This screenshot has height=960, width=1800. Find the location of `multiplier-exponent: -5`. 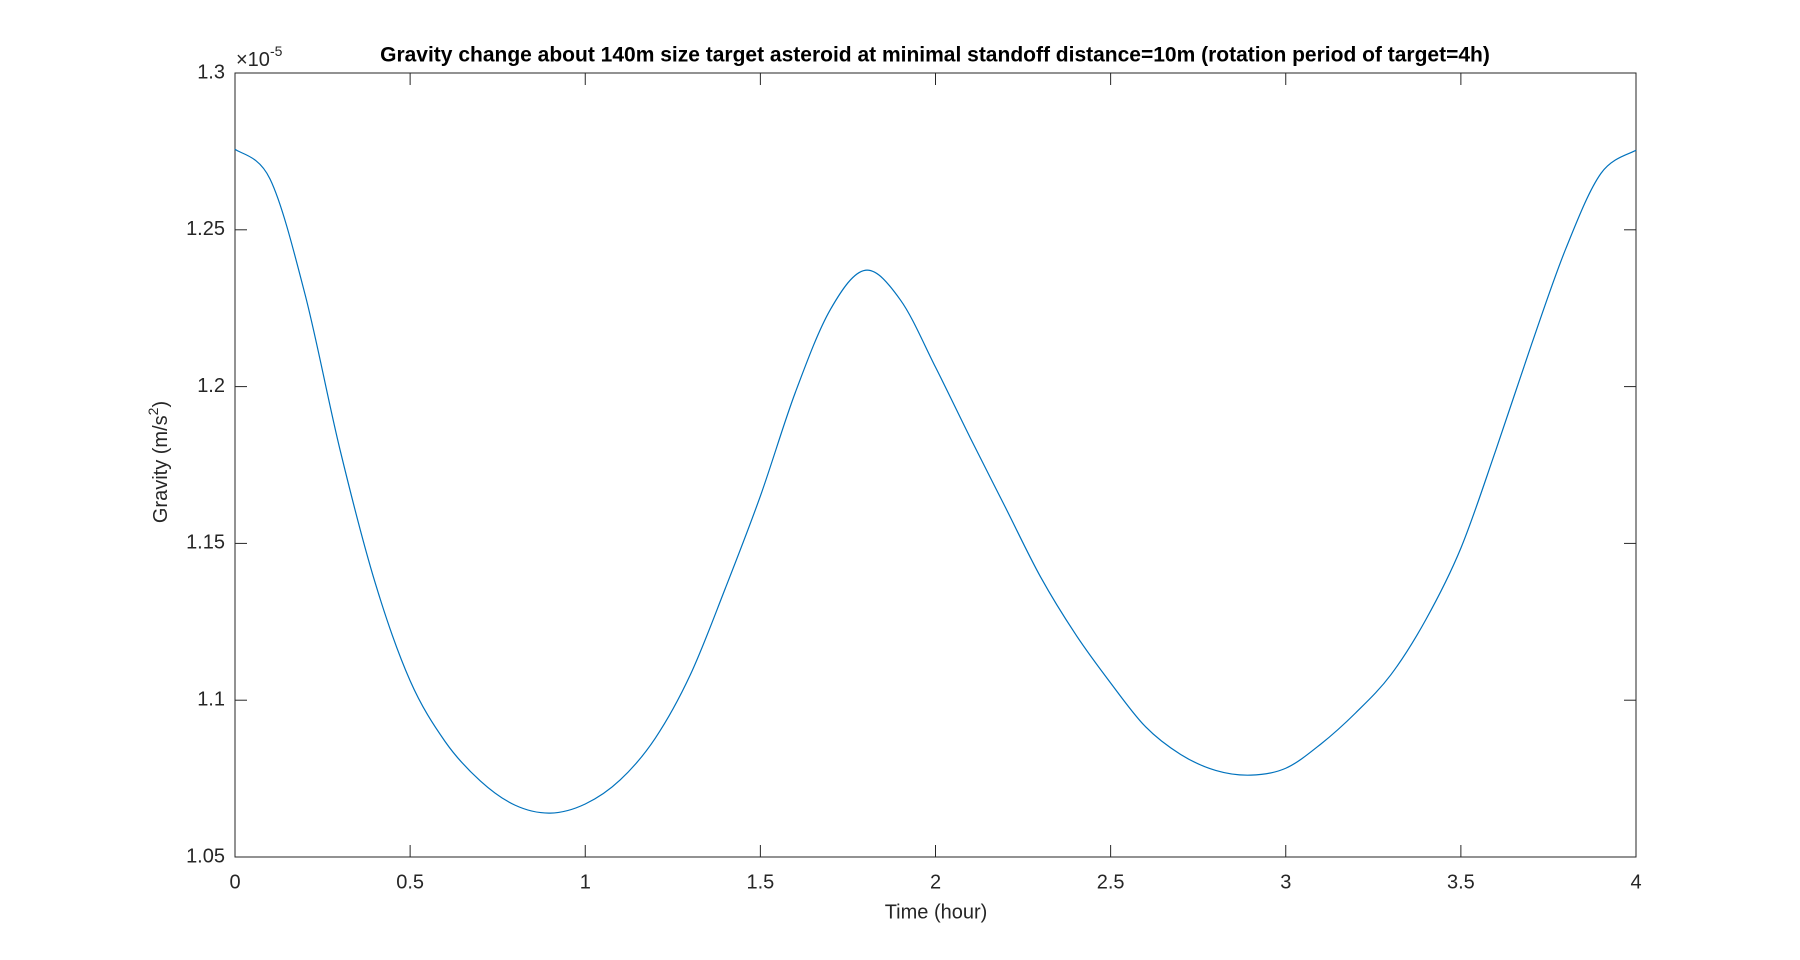

multiplier-exponent: -5 is located at coordinates (276, 51).